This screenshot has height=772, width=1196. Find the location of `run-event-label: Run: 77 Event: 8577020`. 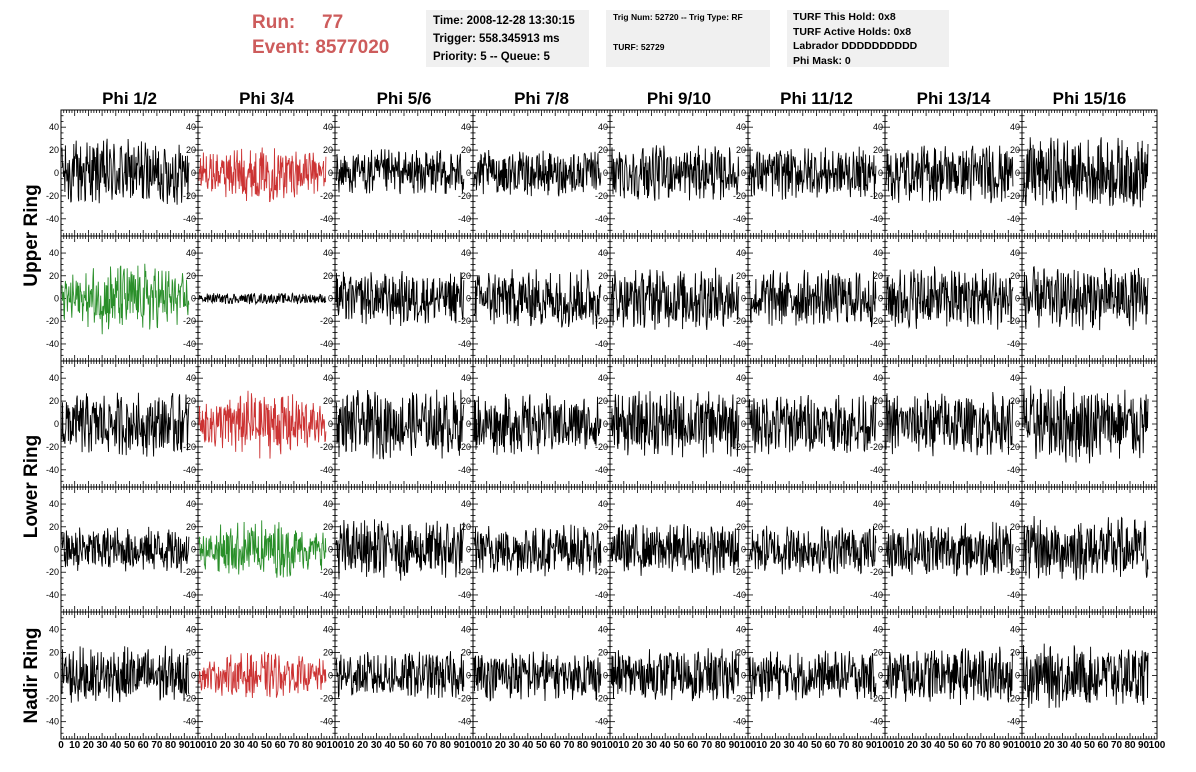

run-event-label: Run: 77 Event: 8577020 is located at coordinates (337, 35).